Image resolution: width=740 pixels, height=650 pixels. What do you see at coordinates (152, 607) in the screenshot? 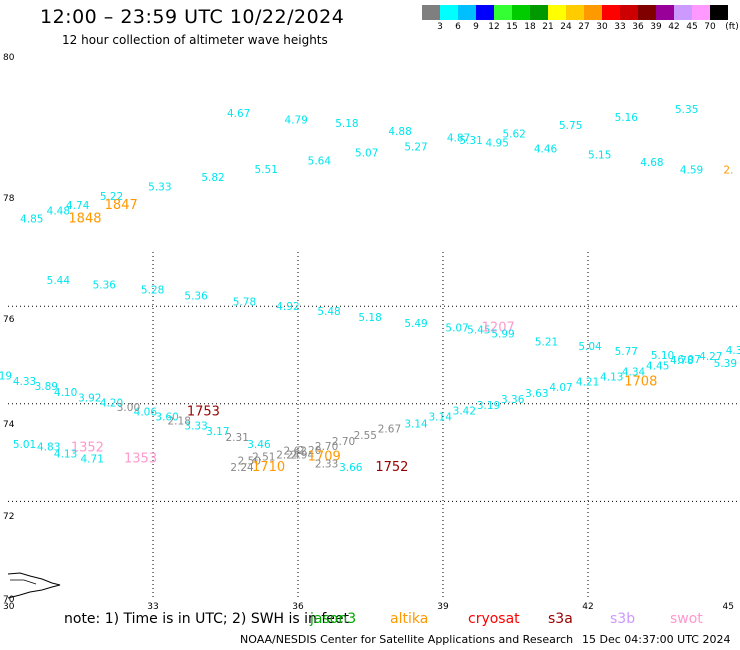
I see `lon-tick-label: 33` at bounding box center [152, 607].